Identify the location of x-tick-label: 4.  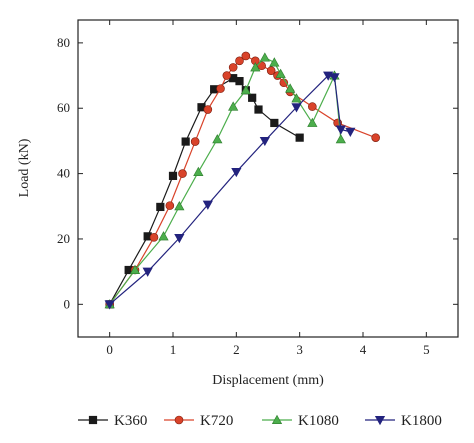
(363, 349).